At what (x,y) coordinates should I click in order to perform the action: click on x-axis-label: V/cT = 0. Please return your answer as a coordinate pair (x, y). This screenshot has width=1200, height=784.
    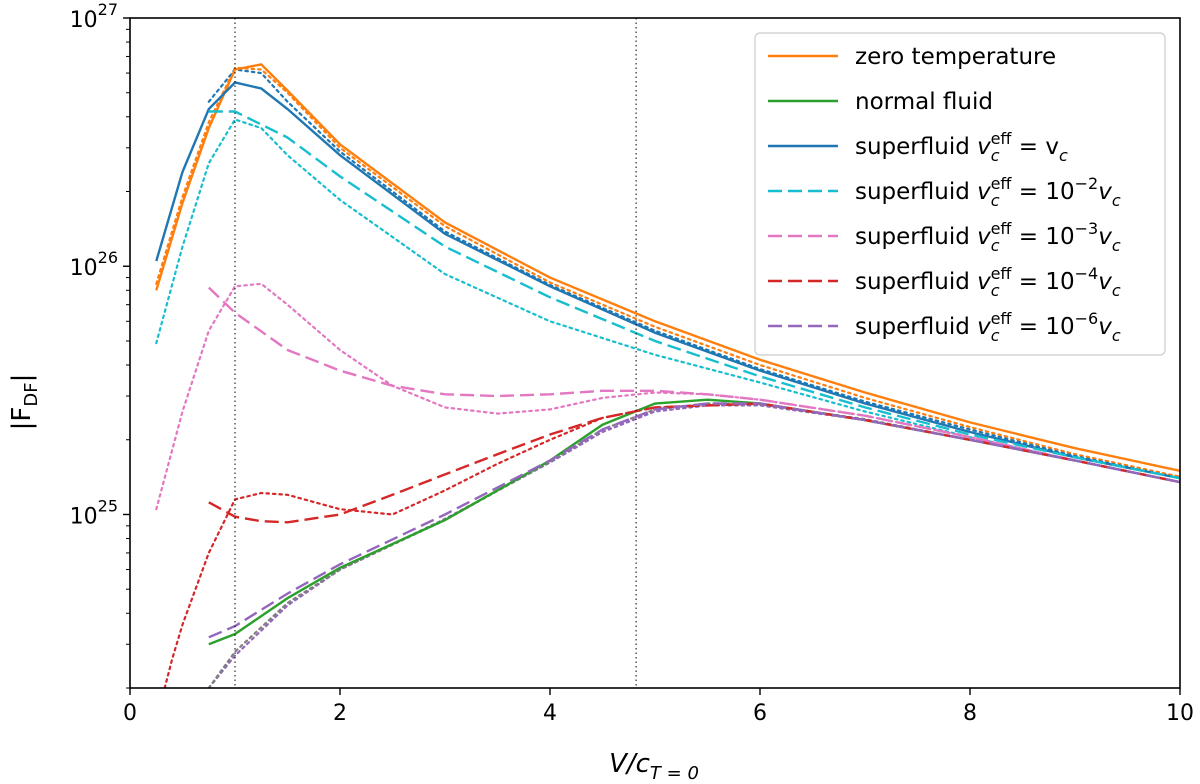
    Looking at the image, I should click on (654, 766).